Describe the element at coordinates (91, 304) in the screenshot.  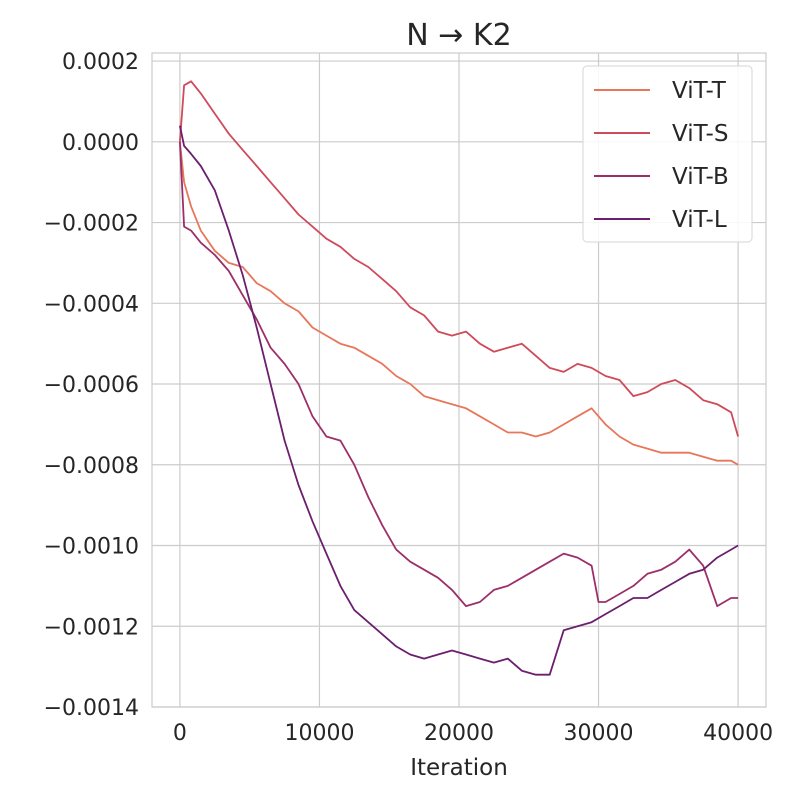
I see `y-tick-label: −0.0004` at that location.